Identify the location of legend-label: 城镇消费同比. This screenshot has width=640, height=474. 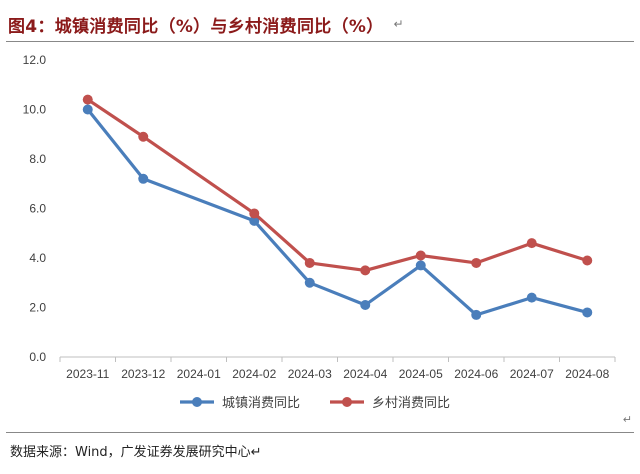
(261, 402).